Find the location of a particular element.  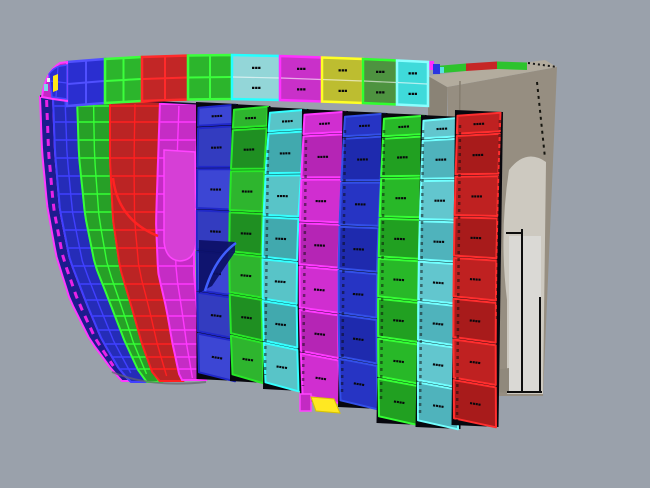

deck-plate-yellow: ▪▪▪ ▪▪▪ is located at coordinates (342, 80).